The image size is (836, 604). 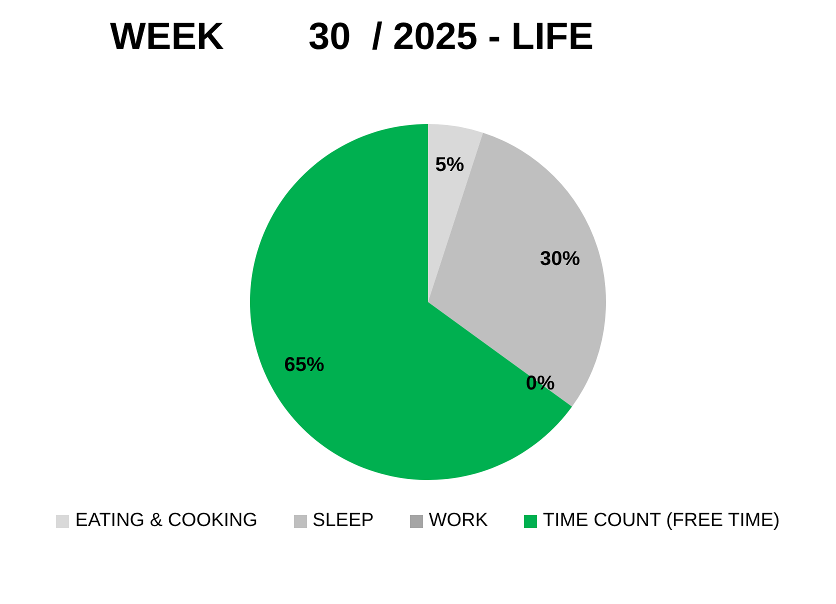 What do you see at coordinates (560, 259) in the screenshot?
I see `data-label: 30%` at bounding box center [560, 259].